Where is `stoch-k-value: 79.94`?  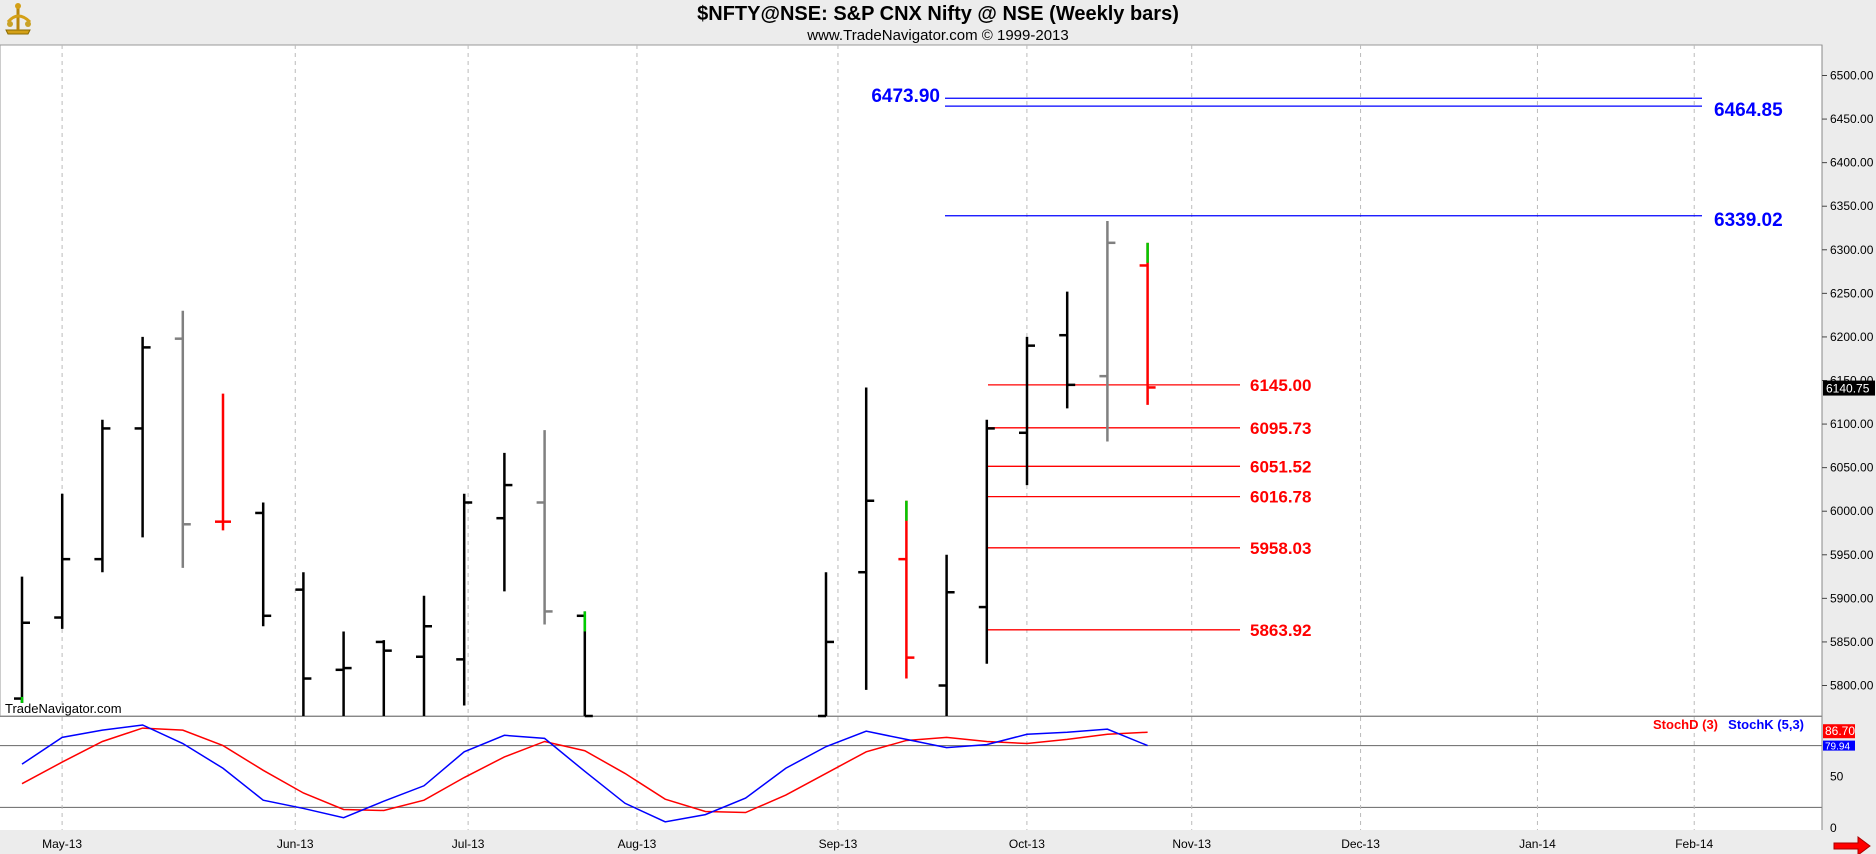 stoch-k-value: 79.94 is located at coordinates (1837, 747).